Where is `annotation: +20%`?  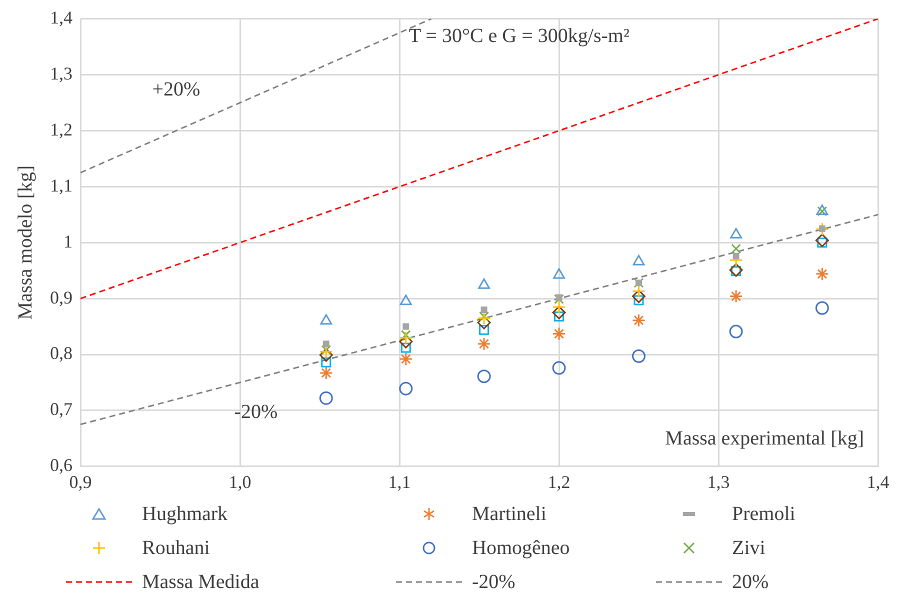 annotation: +20% is located at coordinates (176, 89).